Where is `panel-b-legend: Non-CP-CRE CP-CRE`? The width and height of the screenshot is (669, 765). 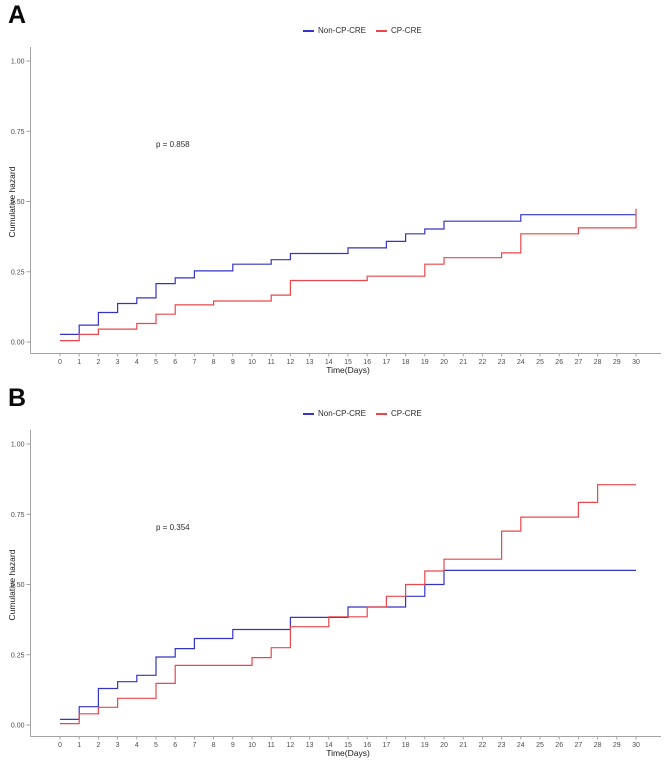
panel-b-legend: Non-CP-CRE CP-CRE is located at coordinates (362, 413).